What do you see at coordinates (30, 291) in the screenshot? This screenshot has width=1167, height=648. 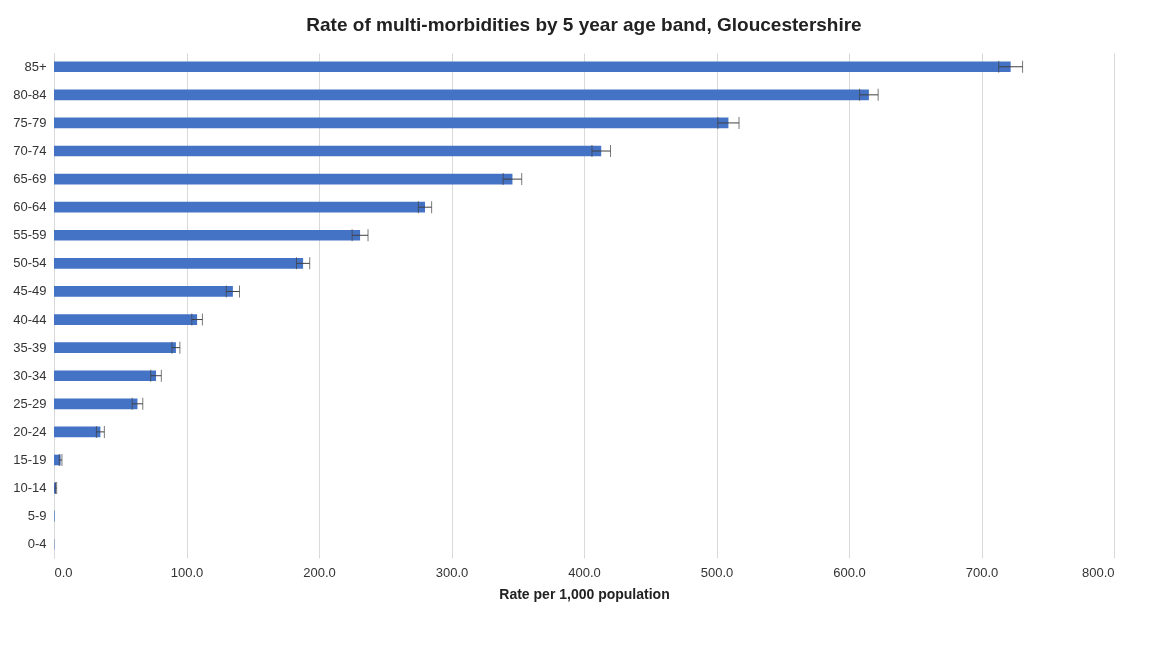 I see `y-tick-label: 45-49` at bounding box center [30, 291].